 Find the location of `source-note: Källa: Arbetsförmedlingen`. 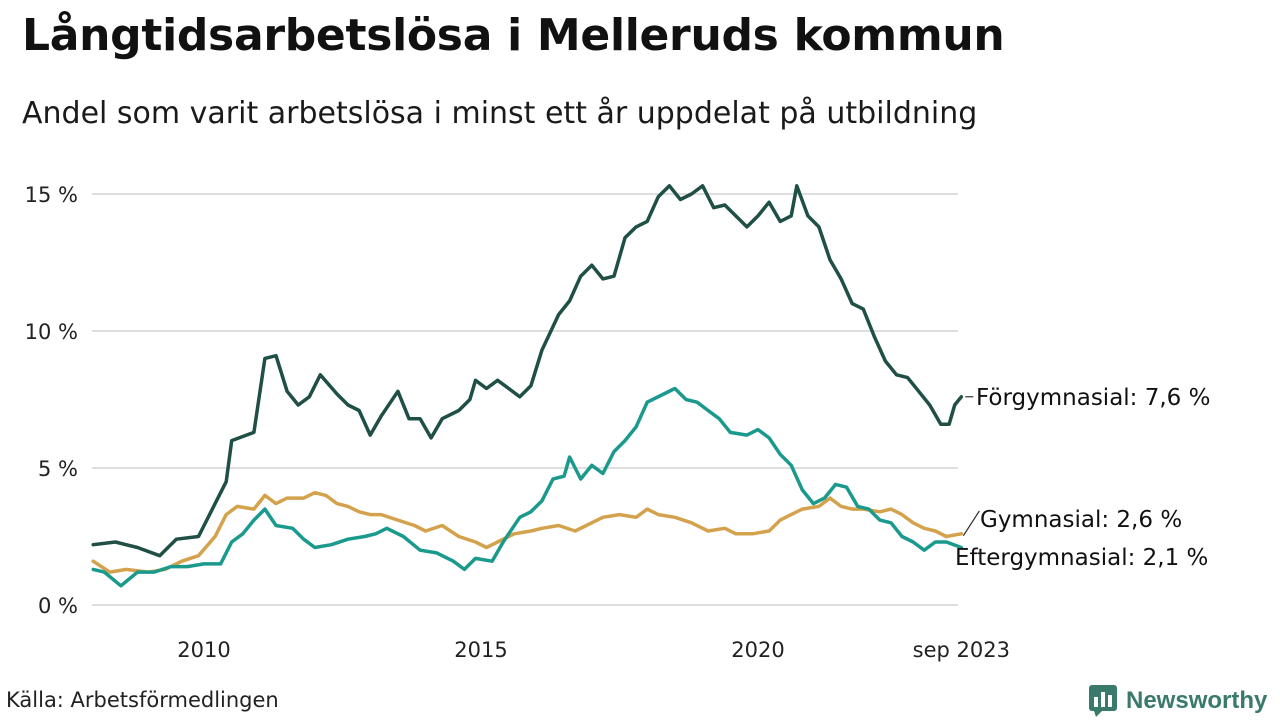

source-note: Källa: Arbetsförmedlingen is located at coordinates (142, 700).